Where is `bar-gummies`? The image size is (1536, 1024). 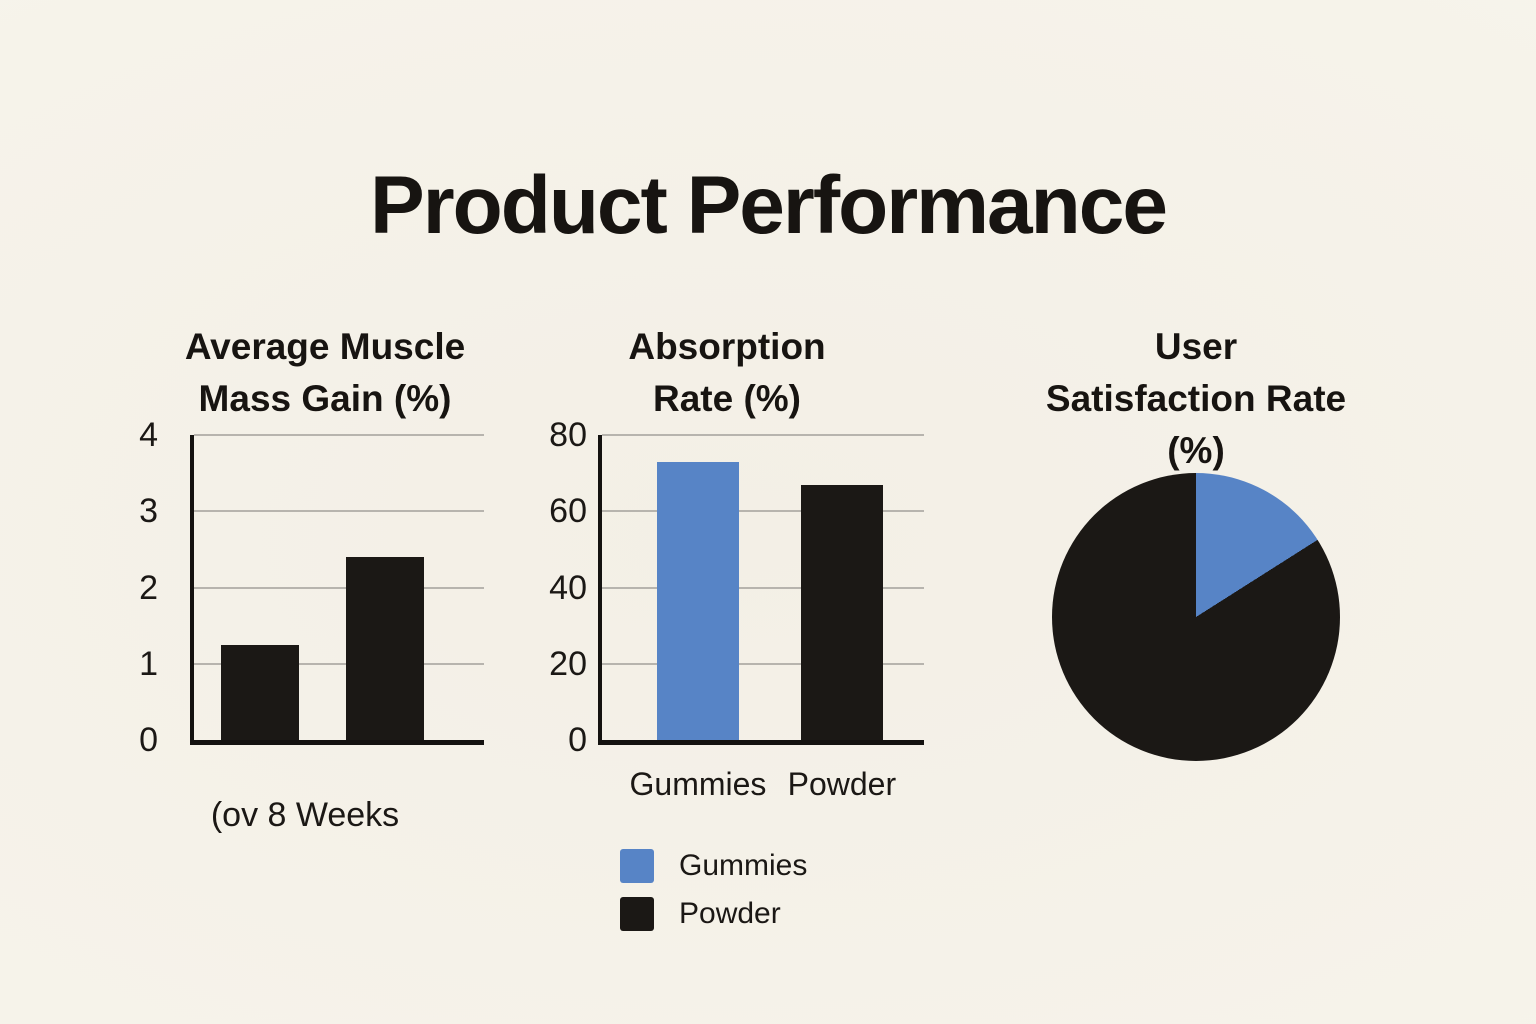
bar-gummies is located at coordinates (697, 601).